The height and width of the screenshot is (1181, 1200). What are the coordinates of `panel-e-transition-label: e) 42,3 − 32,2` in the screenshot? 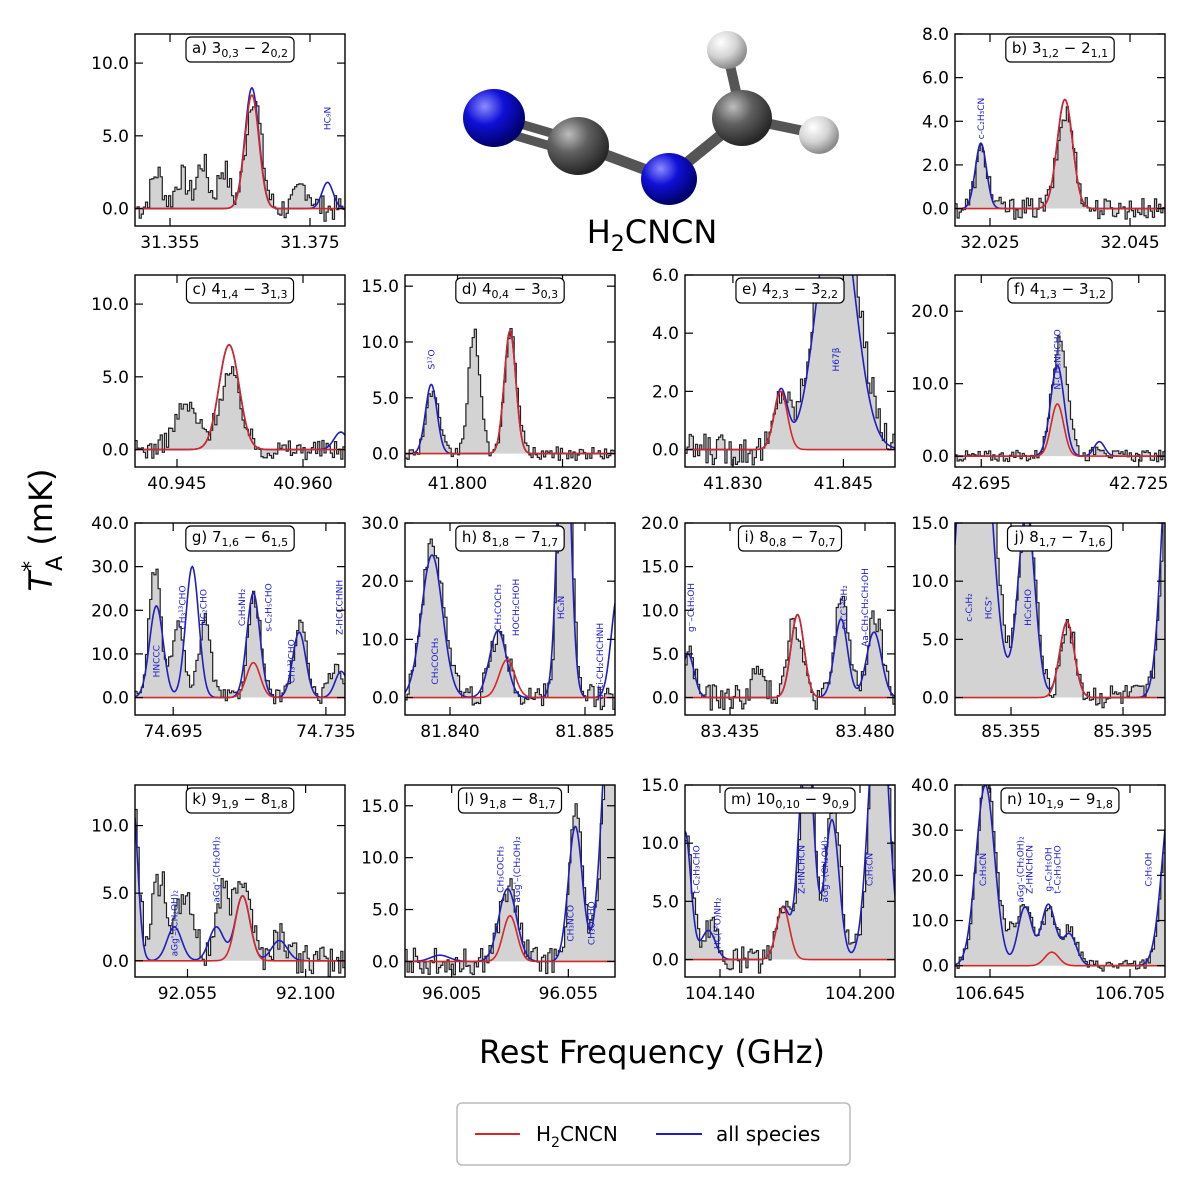 It's located at (790, 290).